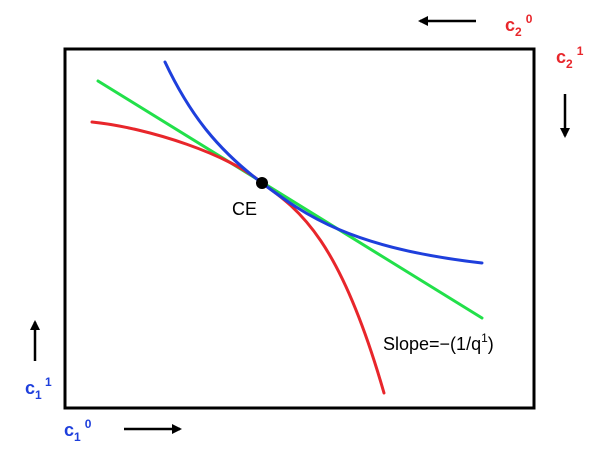  What do you see at coordinates (78, 430) in the screenshot?
I see `agent1-origin-label: c10` at bounding box center [78, 430].